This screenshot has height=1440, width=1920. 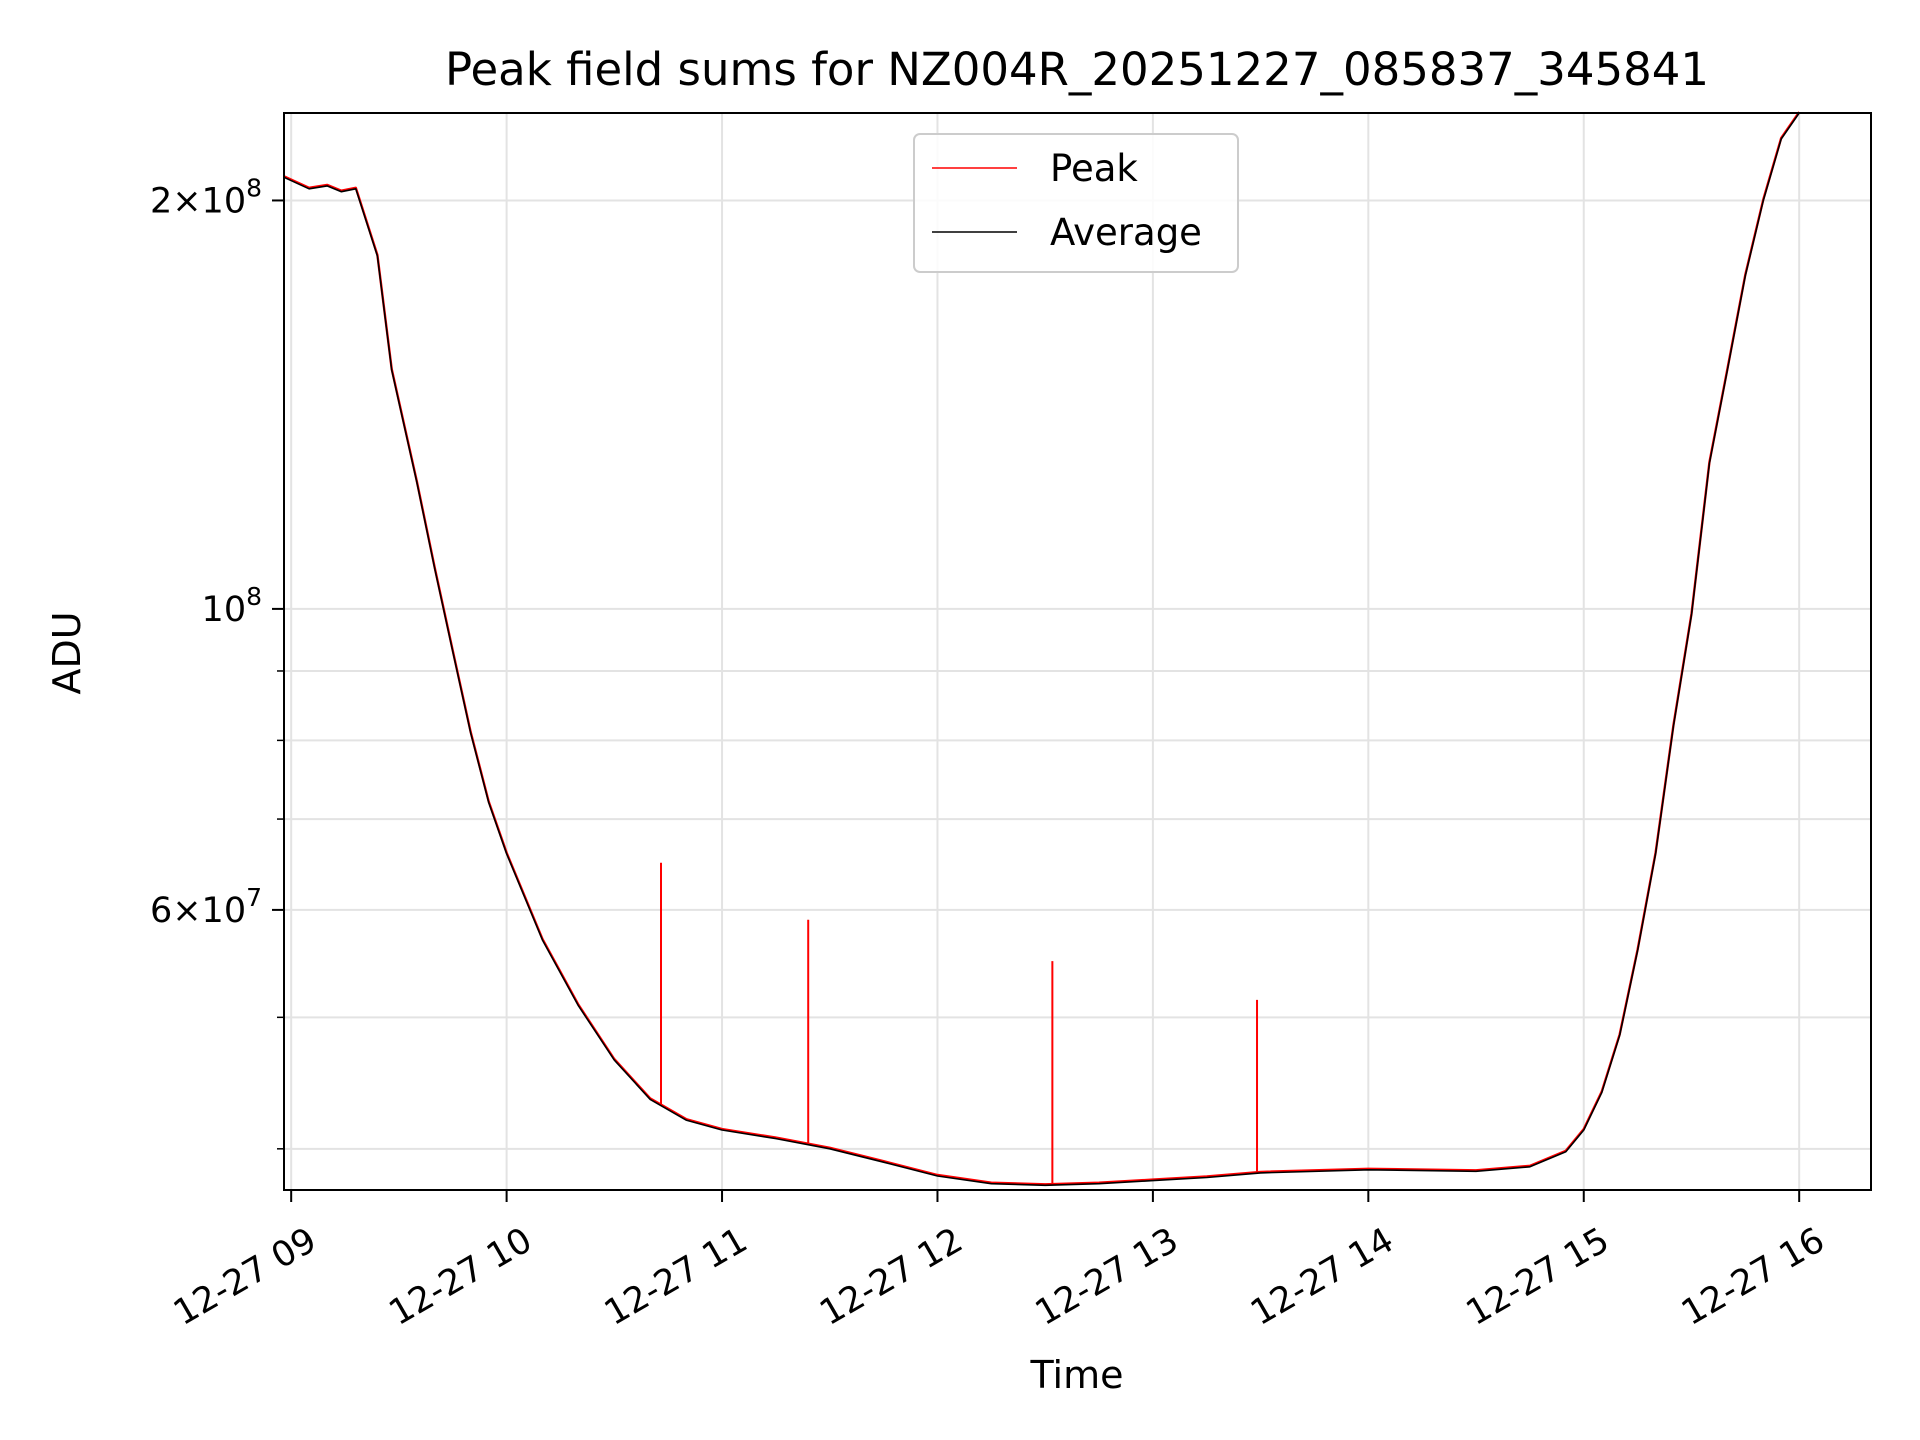 What do you see at coordinates (1094, 168) in the screenshot?
I see `legend-label-peak: Peak` at bounding box center [1094, 168].